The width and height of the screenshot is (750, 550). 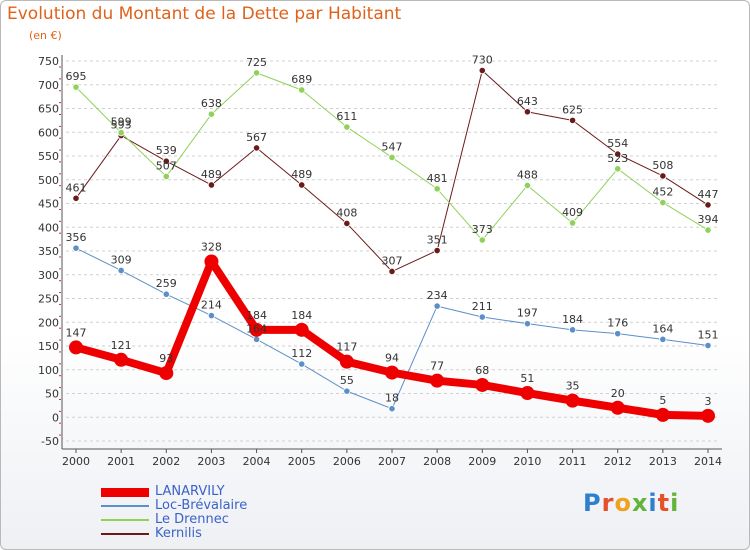 What do you see at coordinates (527, 174) in the screenshot?
I see `data-label: 488` at bounding box center [527, 174].